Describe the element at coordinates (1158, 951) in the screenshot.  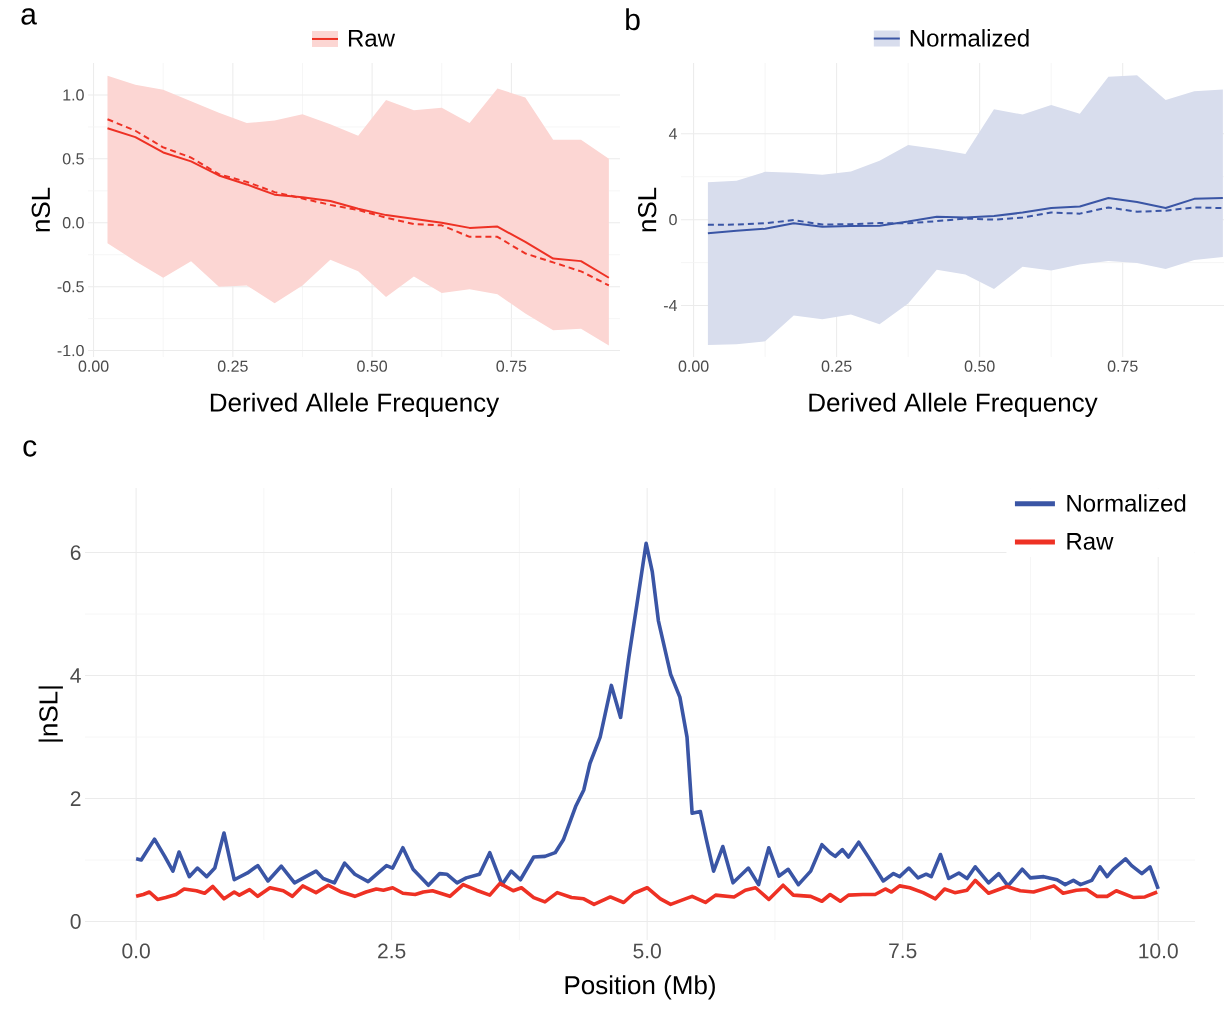
I see `x-tick-label: 10.0` at that location.